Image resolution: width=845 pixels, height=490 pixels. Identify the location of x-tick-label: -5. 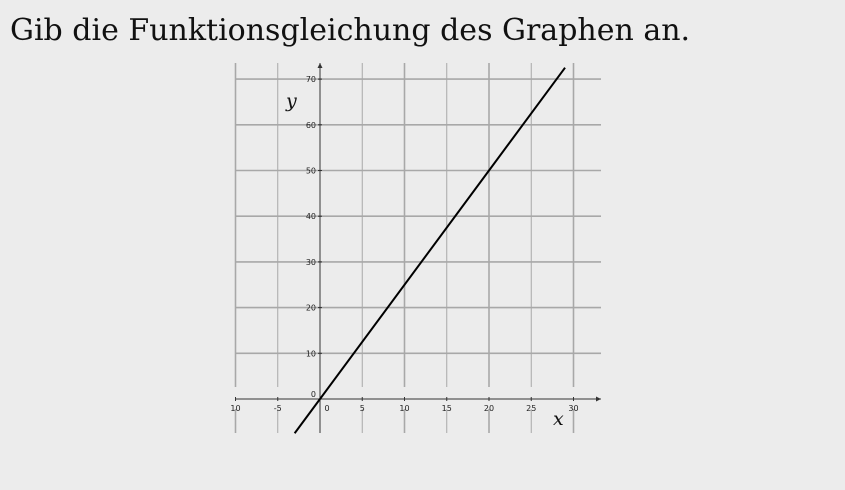
(278, 408).